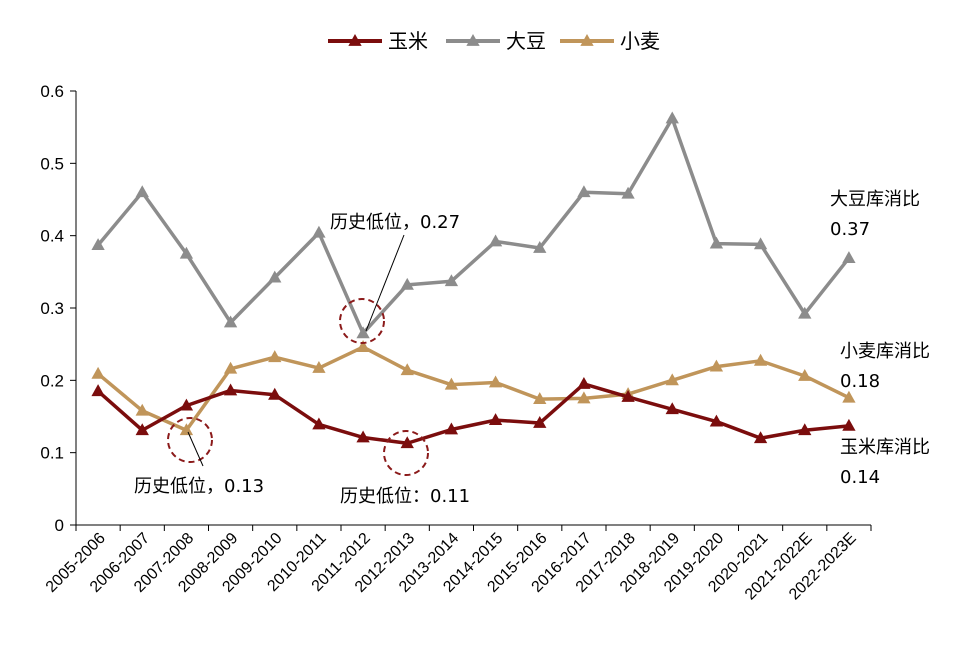 The width and height of the screenshot is (966, 655). Describe the element at coordinates (395, 222) in the screenshot. I see `annotation-soybean-historic-low: 历史低位，0.27` at that location.